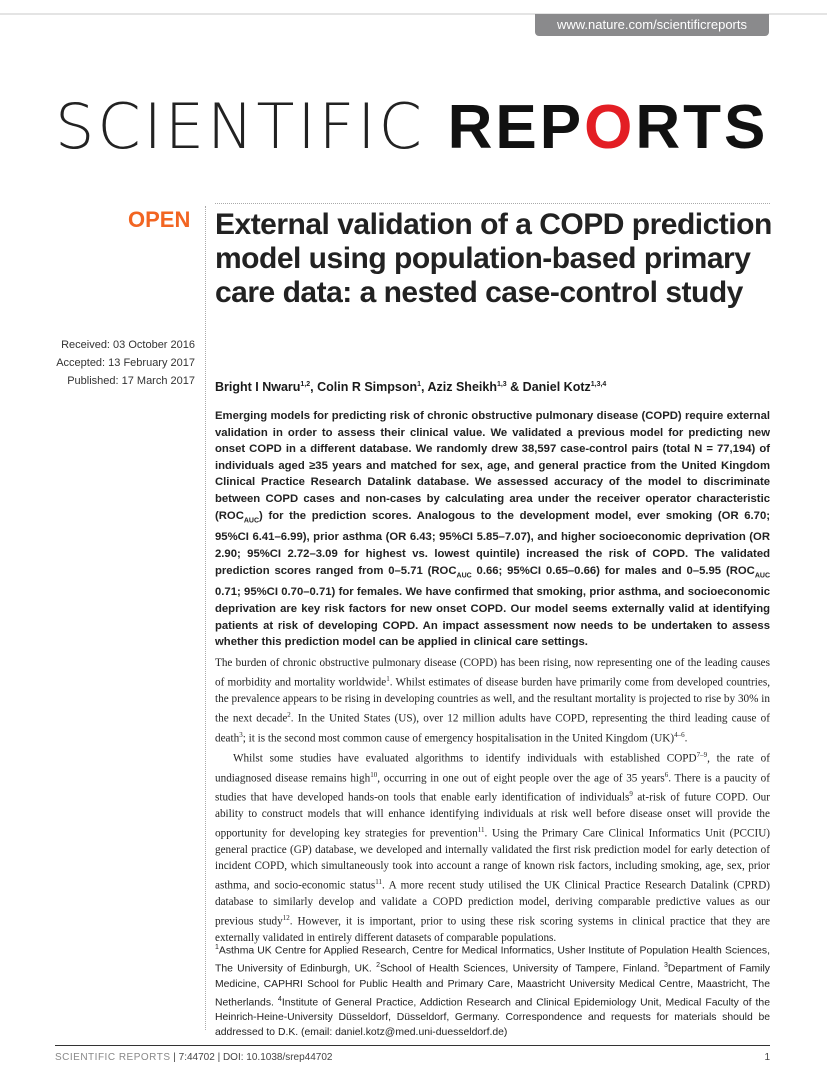 The height and width of the screenshot is (1087, 827). What do you see at coordinates (610, 127) in the screenshot?
I see `gear-icon: O` at bounding box center [610, 127].